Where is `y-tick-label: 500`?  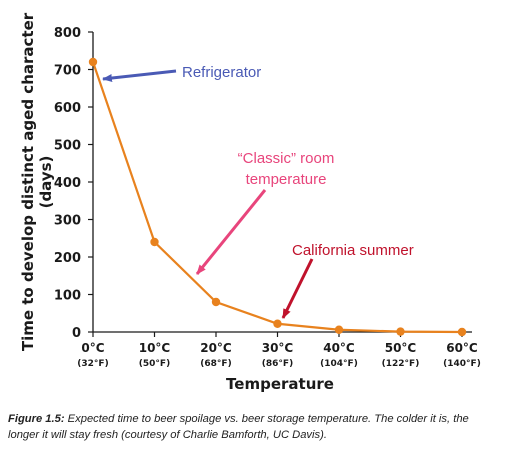
y-tick-label: 500 is located at coordinates (67, 146).